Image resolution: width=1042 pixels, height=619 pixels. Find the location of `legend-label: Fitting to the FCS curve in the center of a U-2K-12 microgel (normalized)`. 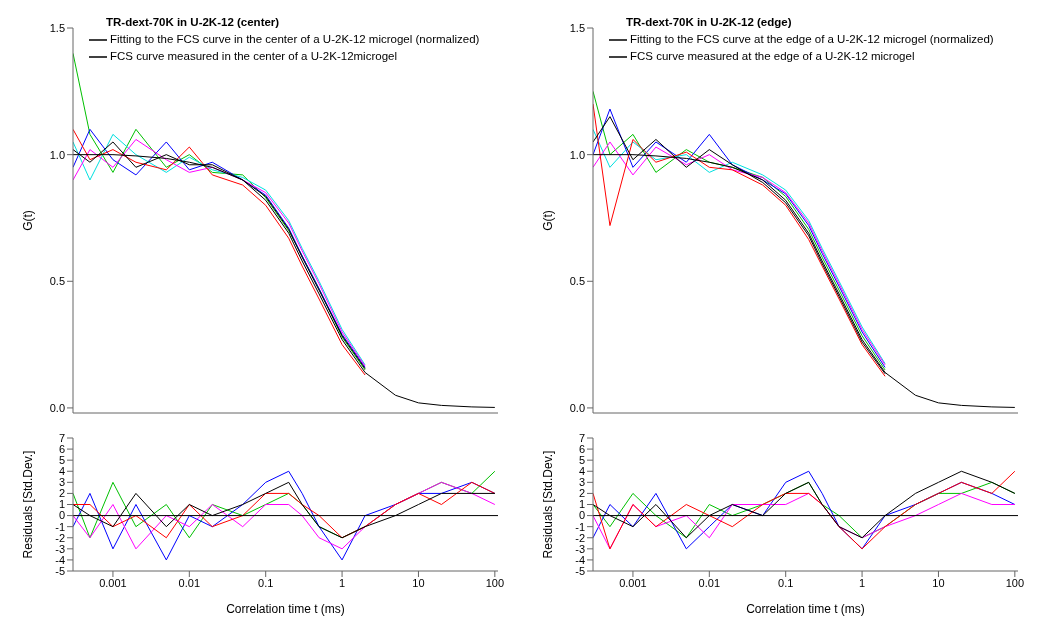

legend-label: Fitting to the FCS curve in the center of a U-2K-12 microgel (normalized) is located at coordinates (295, 39).